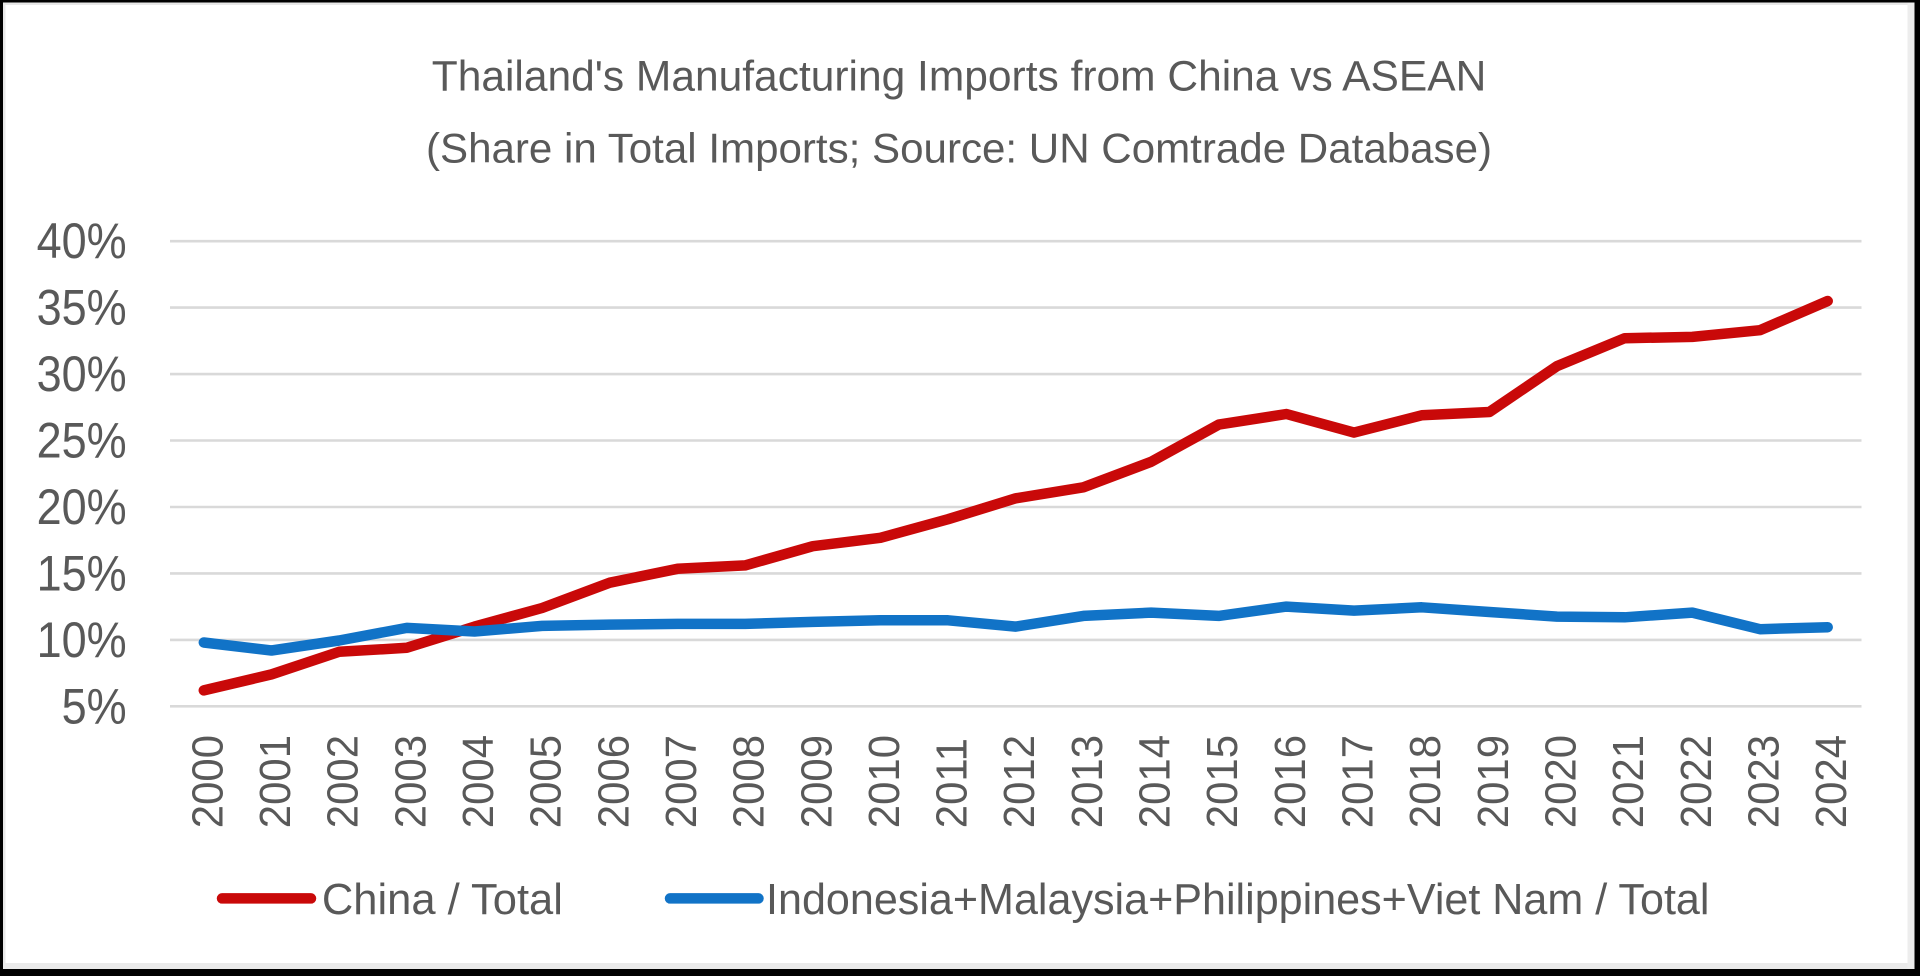  Describe the element at coordinates (1561, 781) in the screenshot. I see `svg-text: 2020` at that location.